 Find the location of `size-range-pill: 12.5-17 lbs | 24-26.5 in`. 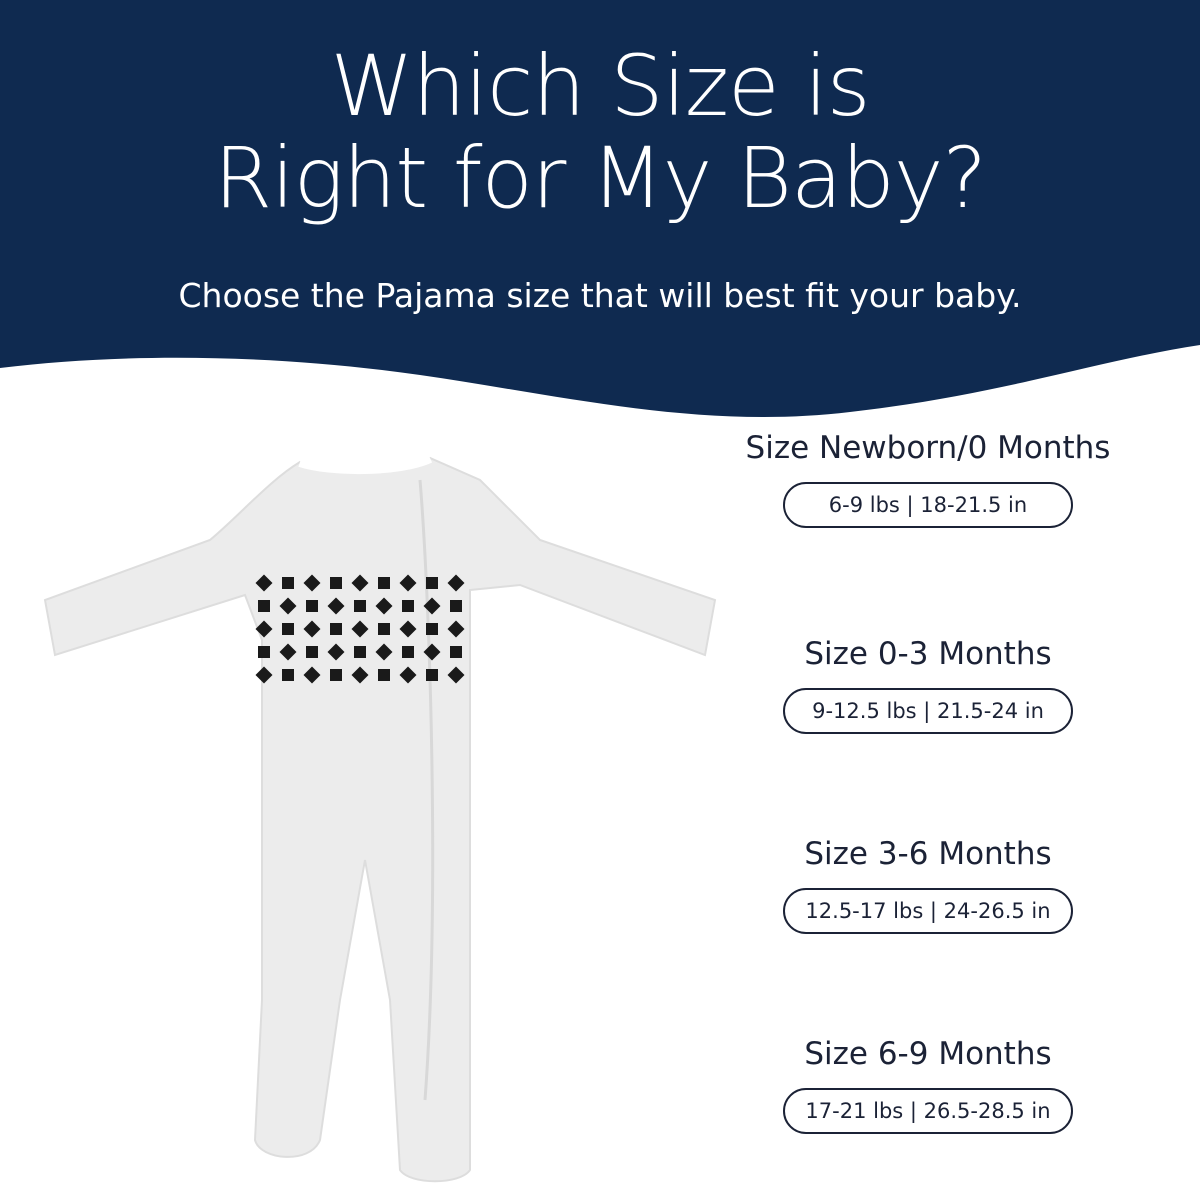

size-range-pill: 12.5-17 lbs | 24-26.5 in is located at coordinates (928, 911).